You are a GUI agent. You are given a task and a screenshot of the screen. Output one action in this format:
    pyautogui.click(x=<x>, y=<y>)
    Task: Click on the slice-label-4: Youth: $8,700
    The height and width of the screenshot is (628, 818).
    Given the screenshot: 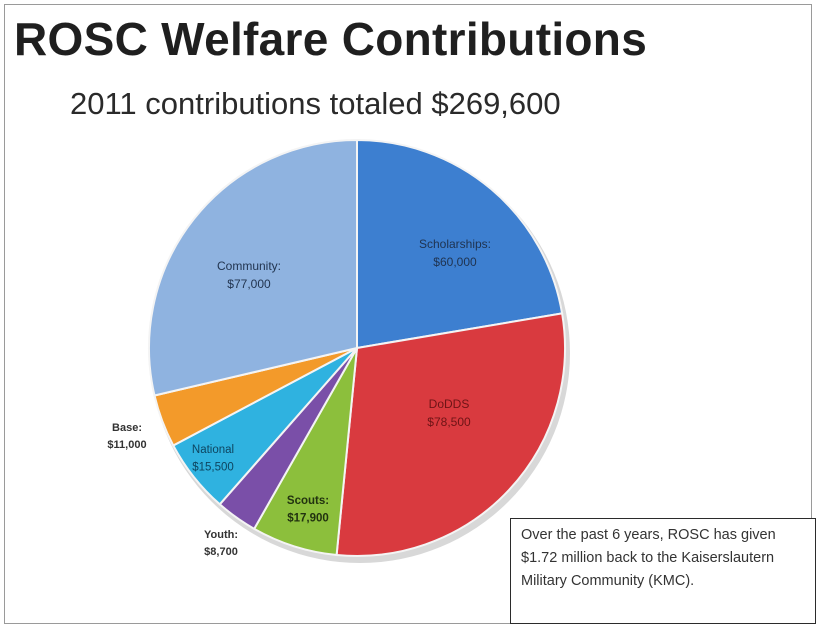 What is the action you would take?
    pyautogui.click(x=221, y=543)
    